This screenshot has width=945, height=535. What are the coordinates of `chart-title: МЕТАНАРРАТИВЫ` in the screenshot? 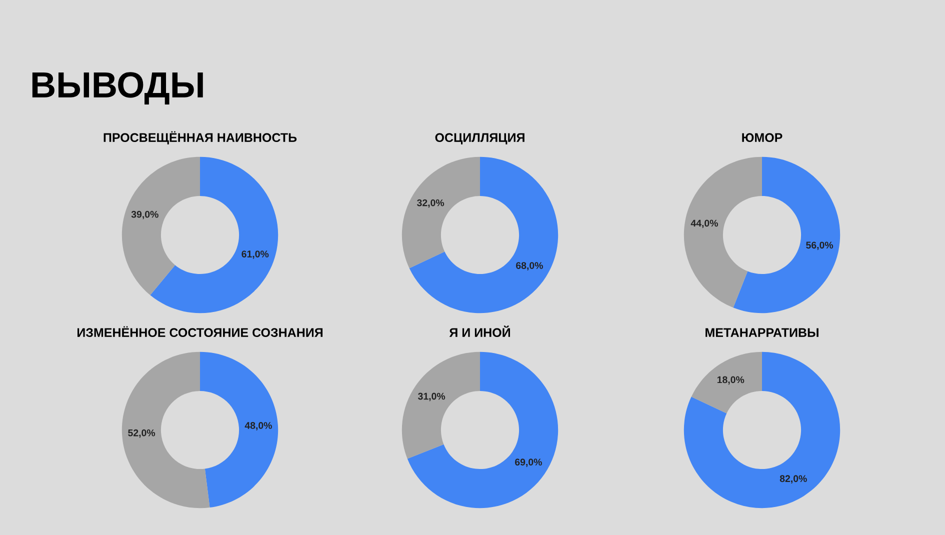 It's located at (762, 332).